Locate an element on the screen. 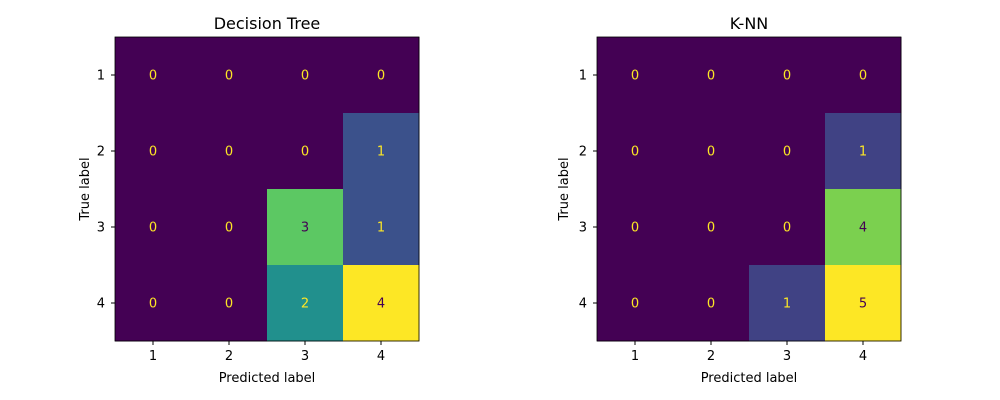 The height and width of the screenshot is (400, 1000). panel-title: K-NN is located at coordinates (749, 23).